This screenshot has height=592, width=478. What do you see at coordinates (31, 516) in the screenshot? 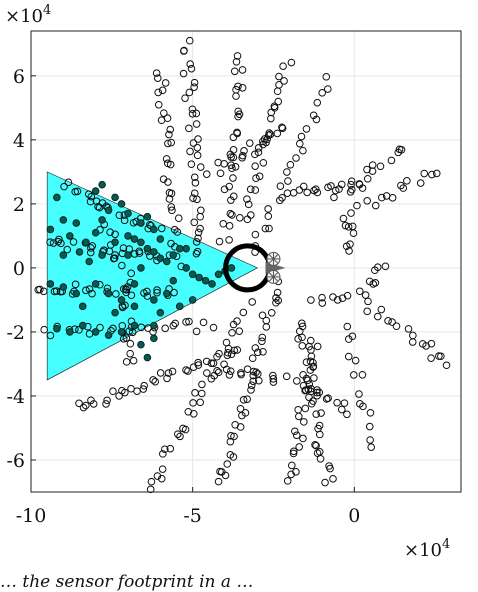
I see `x-tick-label: -10` at bounding box center [31, 516].